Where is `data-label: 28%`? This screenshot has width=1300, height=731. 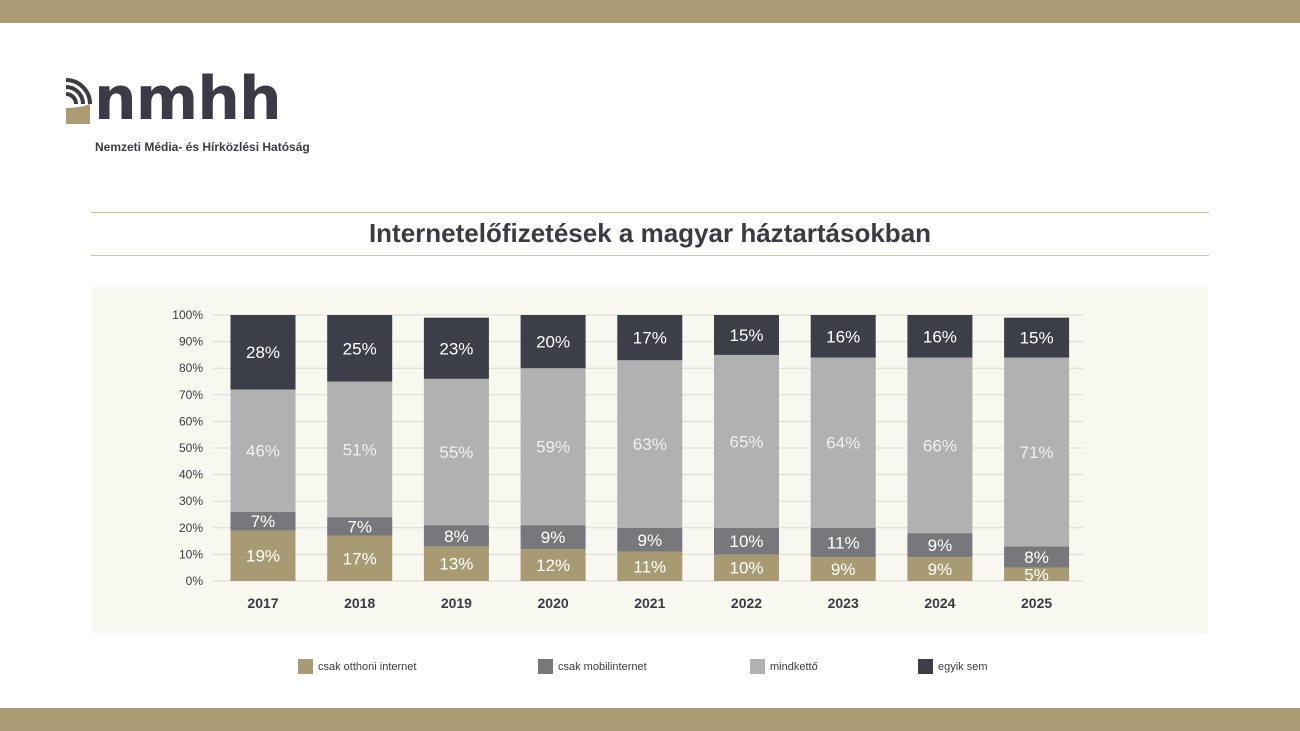
data-label: 28% is located at coordinates (263, 352).